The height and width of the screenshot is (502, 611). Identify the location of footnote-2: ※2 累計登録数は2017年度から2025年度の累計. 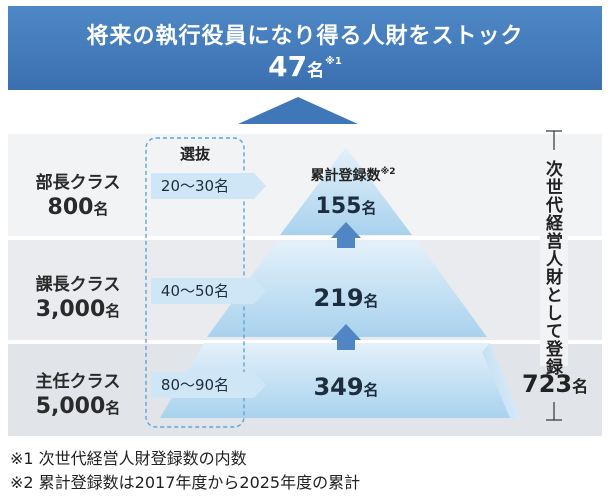
(185, 482).